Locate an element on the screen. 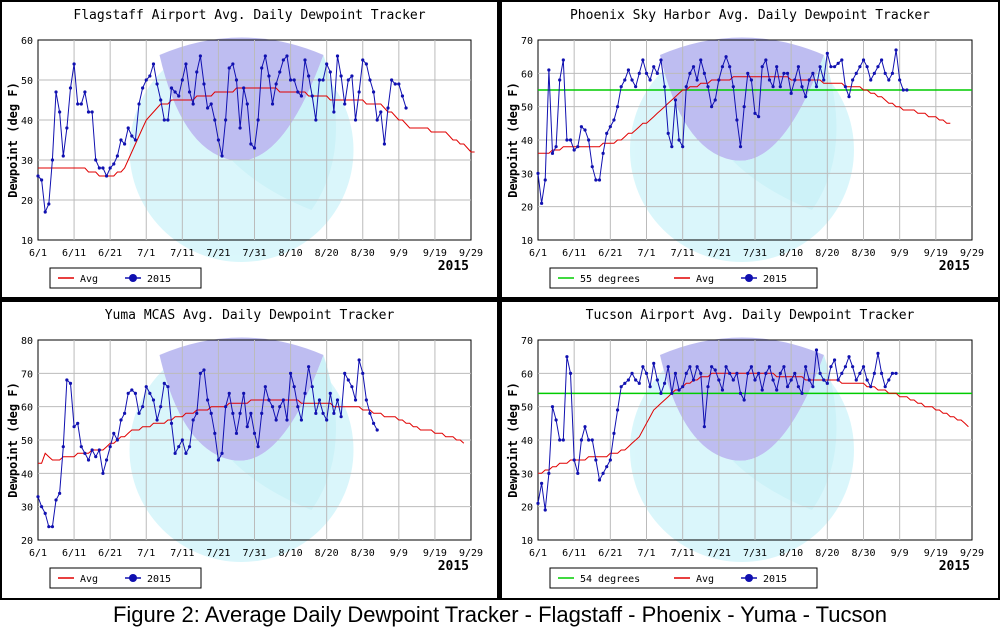 The width and height of the screenshot is (1000, 632). y-tick-label: 50 is located at coordinates (527, 408).